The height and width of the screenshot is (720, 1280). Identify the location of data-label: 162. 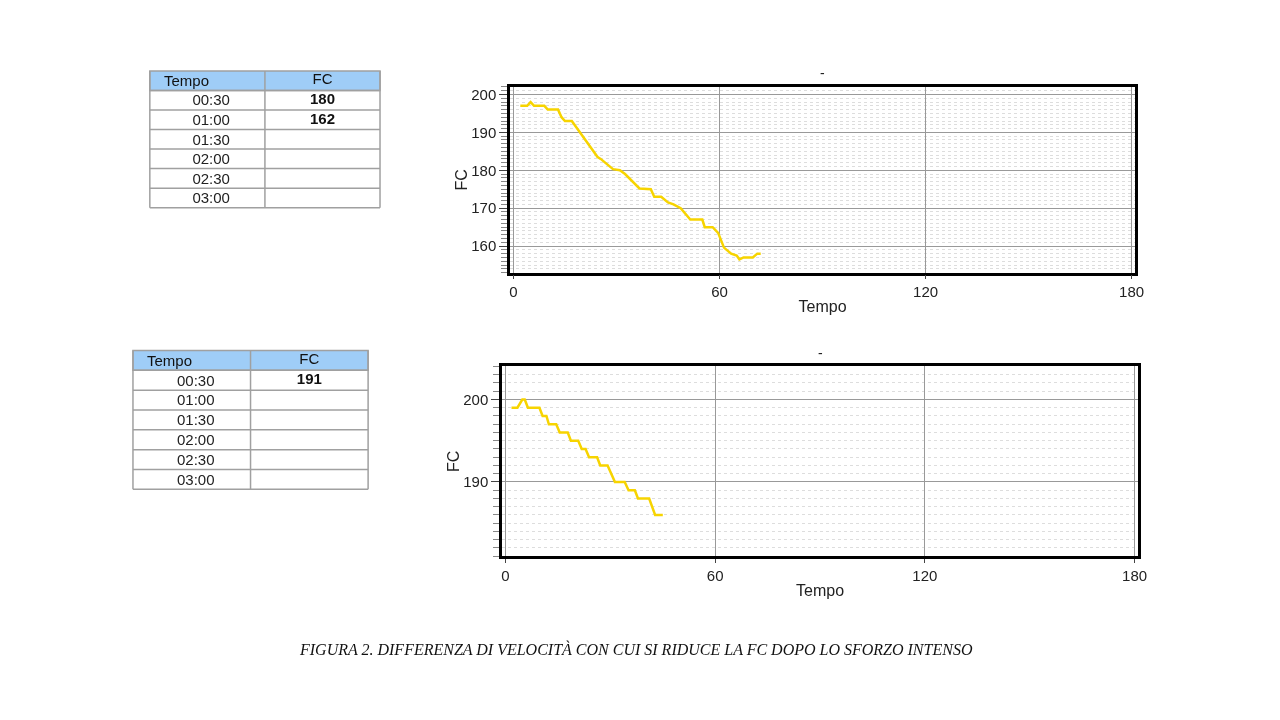
(322, 118).